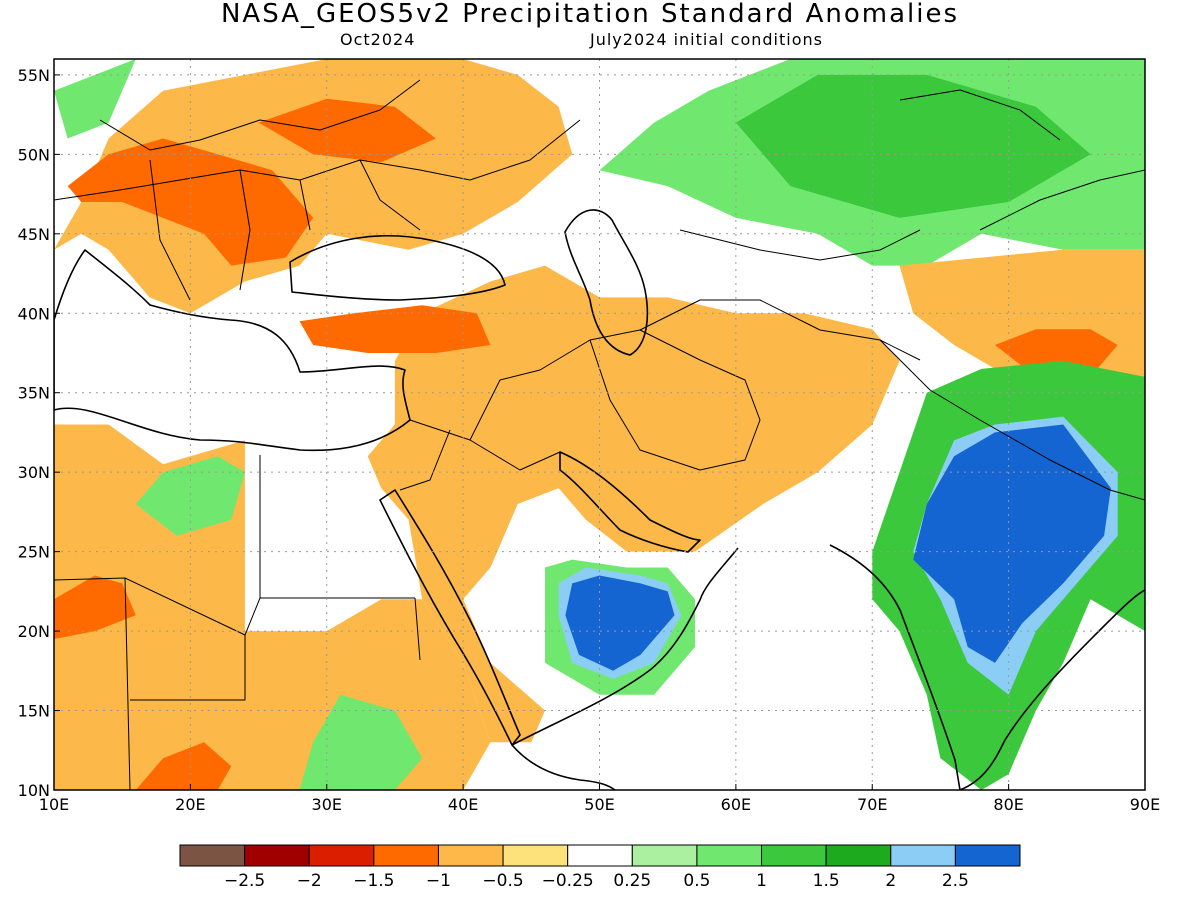 This screenshot has width=1200, height=900. Describe the element at coordinates (913, 146) in the screenshot. I see `anomaly-region-central-asia-core` at that location.